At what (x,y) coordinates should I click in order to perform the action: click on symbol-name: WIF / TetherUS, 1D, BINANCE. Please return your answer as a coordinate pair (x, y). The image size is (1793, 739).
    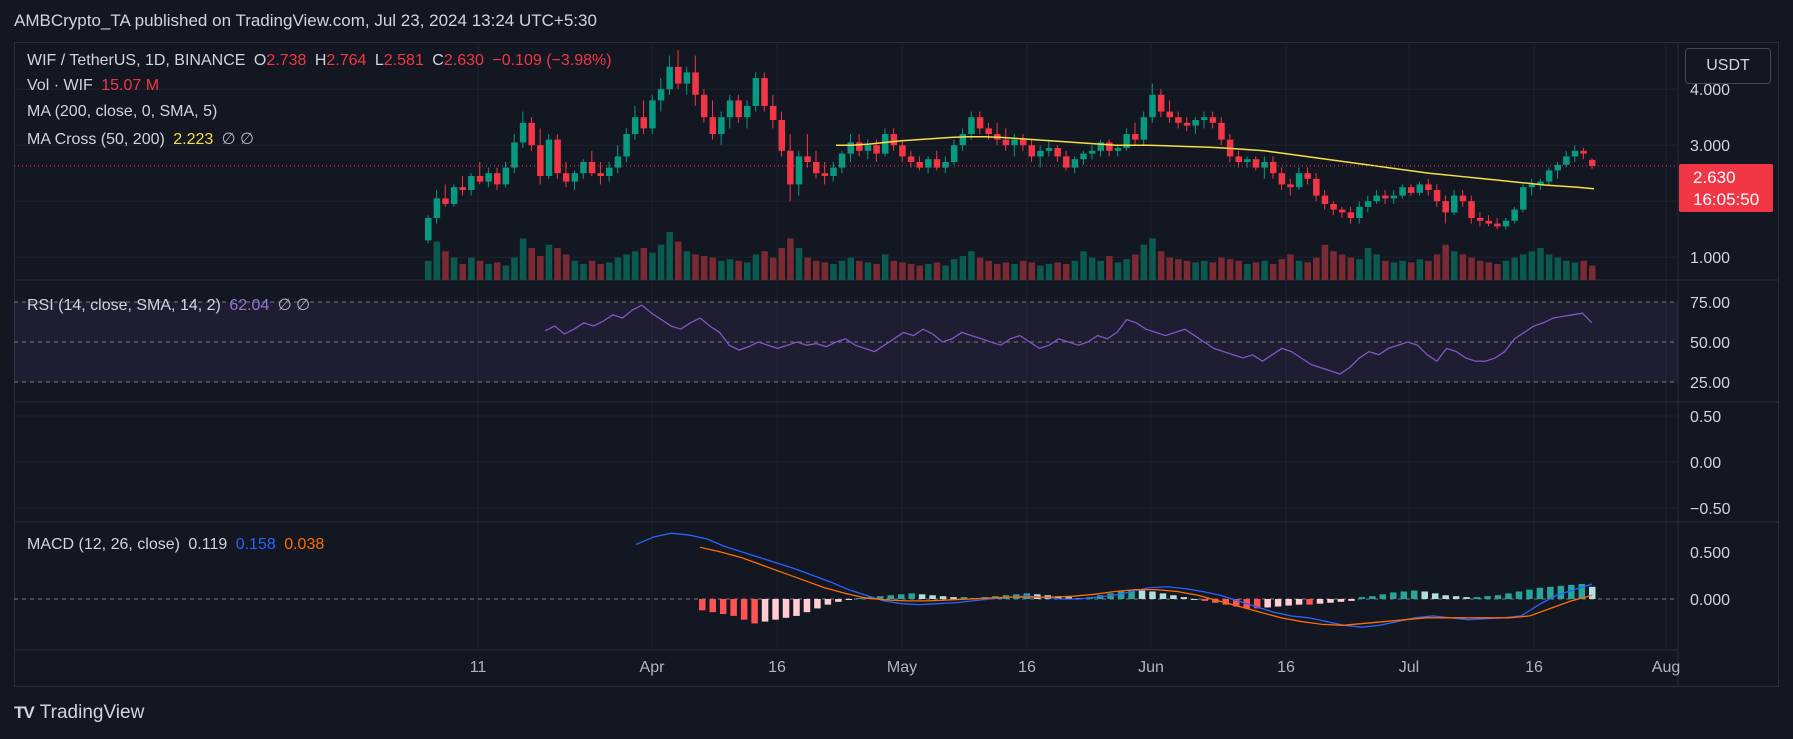
    Looking at the image, I should click on (136, 60).